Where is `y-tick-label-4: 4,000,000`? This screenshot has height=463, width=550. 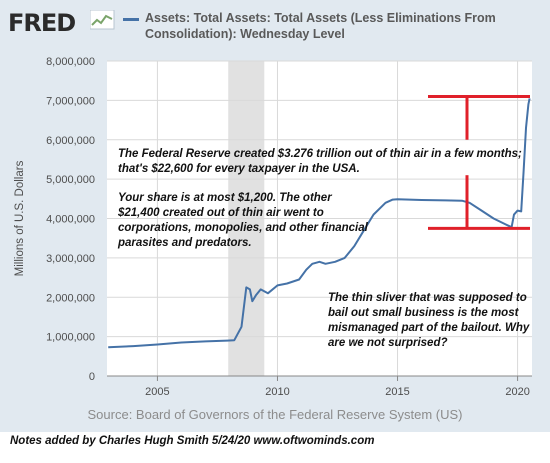
y-tick-label-4: 4,000,000 is located at coordinates (70, 220).